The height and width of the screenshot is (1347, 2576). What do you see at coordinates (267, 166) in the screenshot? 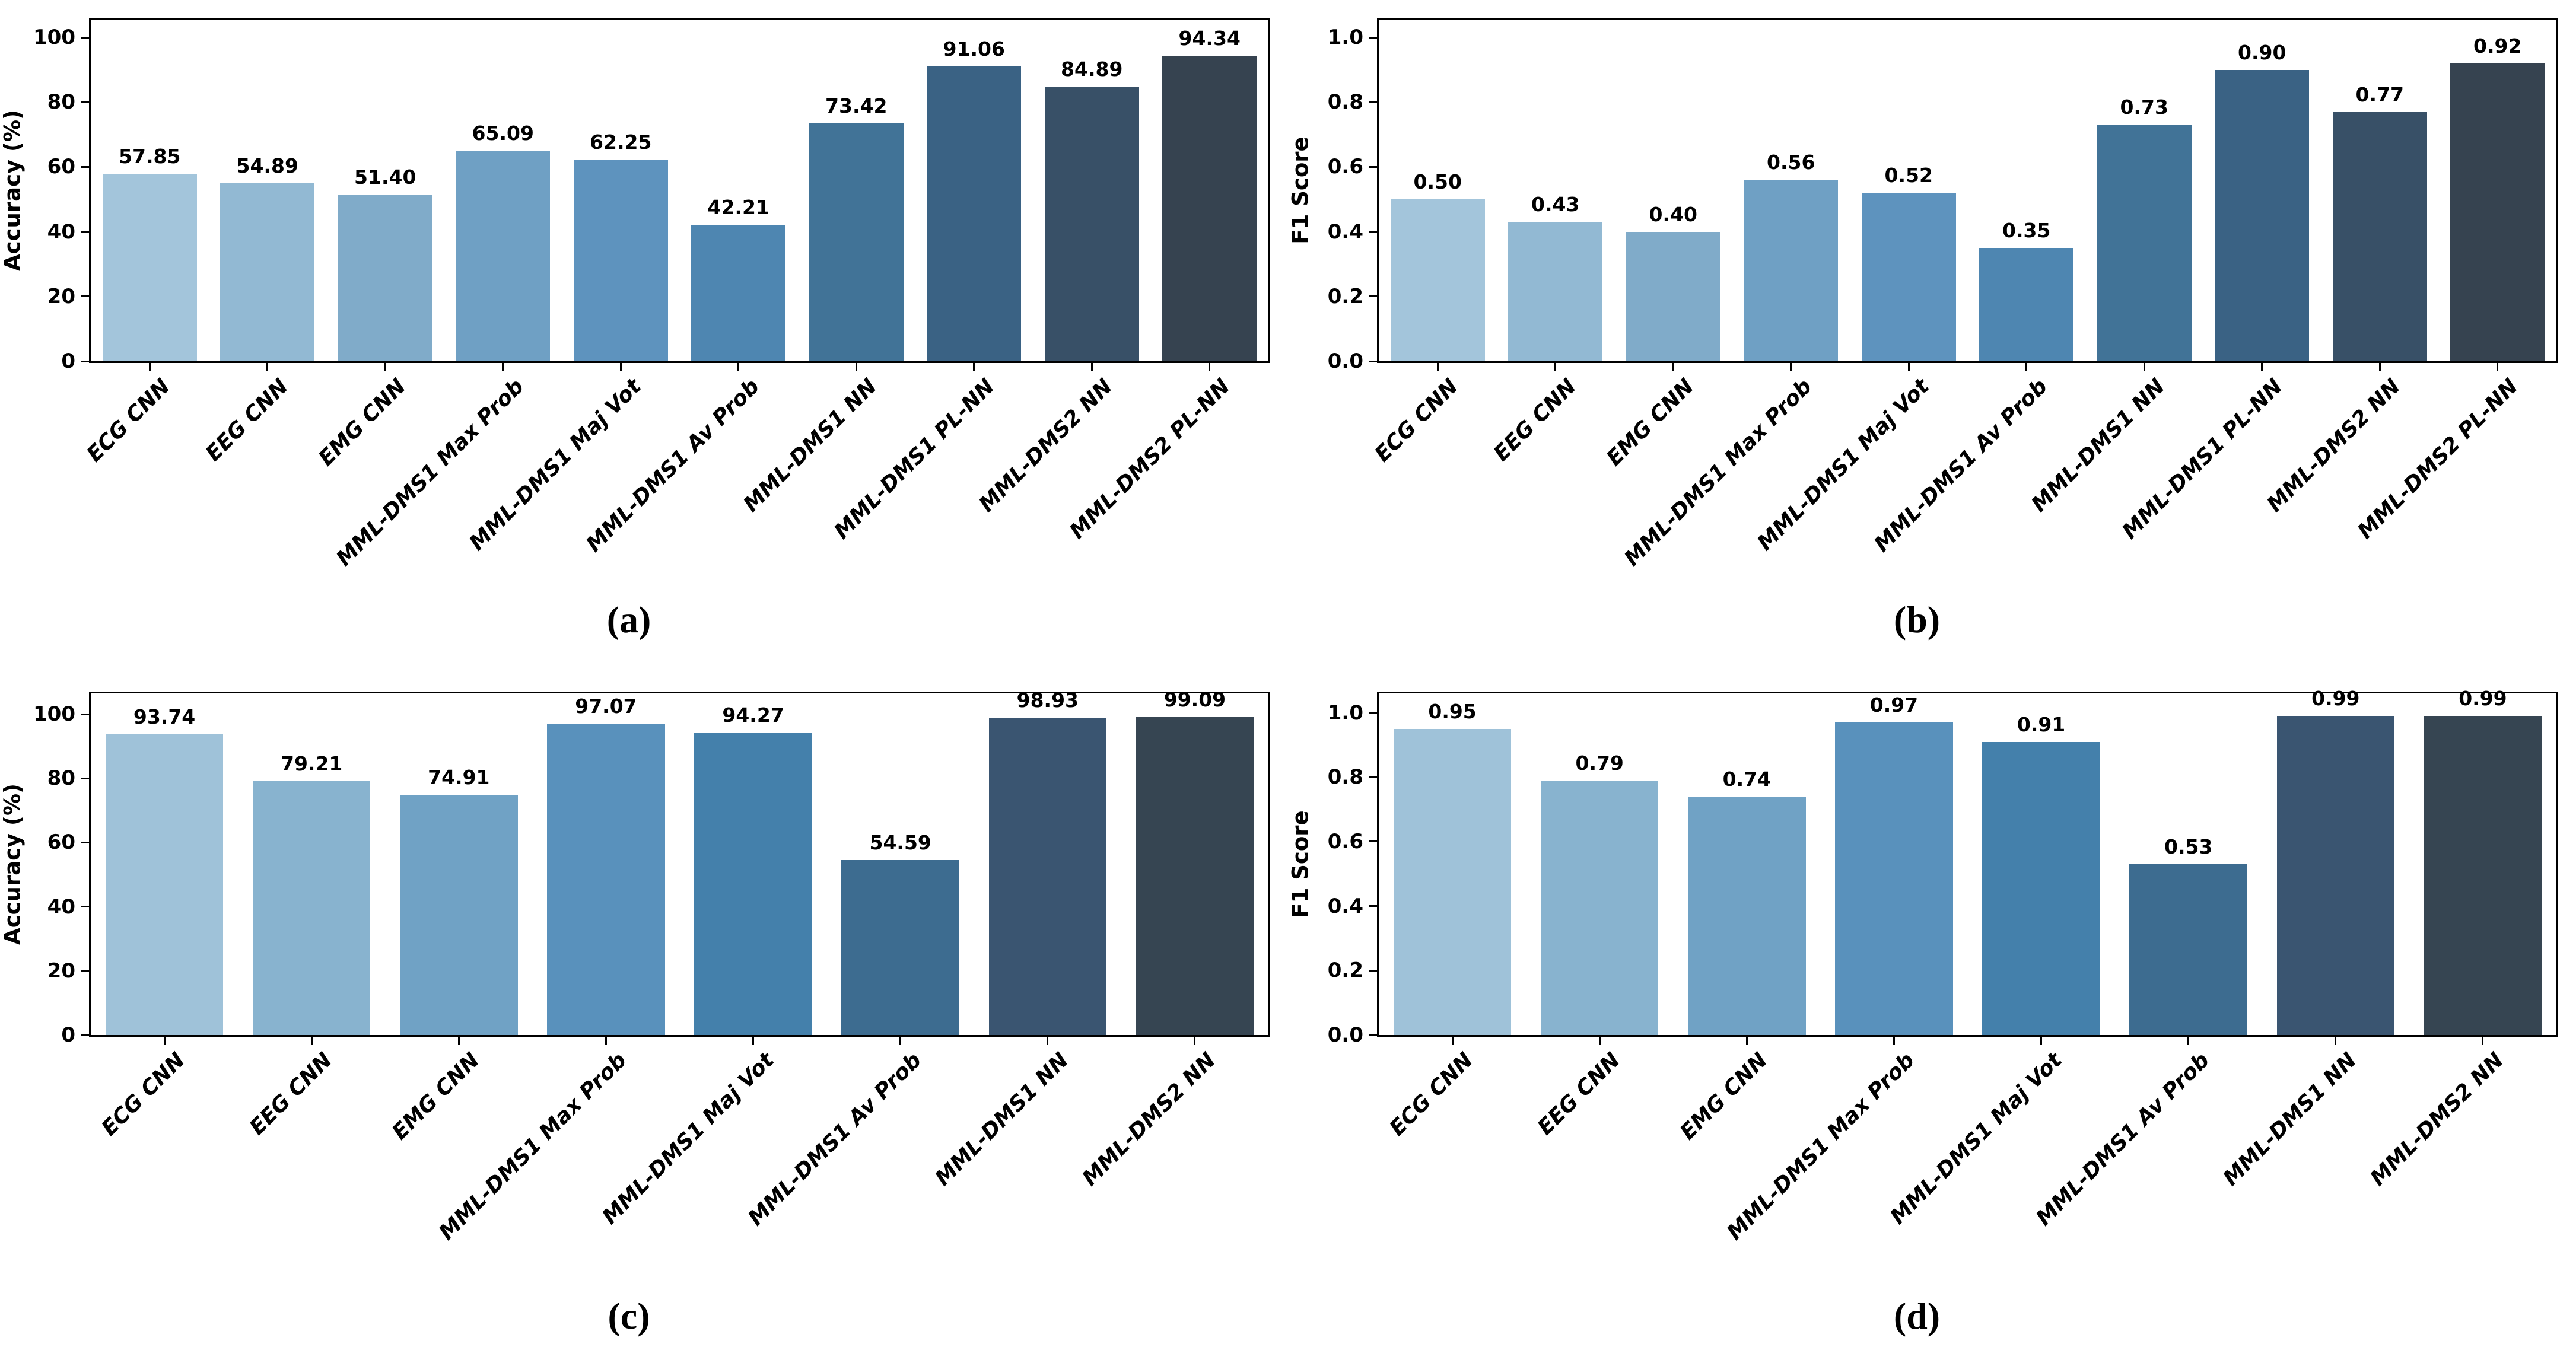
I see `bar-value-label: 54.89` at bounding box center [267, 166].